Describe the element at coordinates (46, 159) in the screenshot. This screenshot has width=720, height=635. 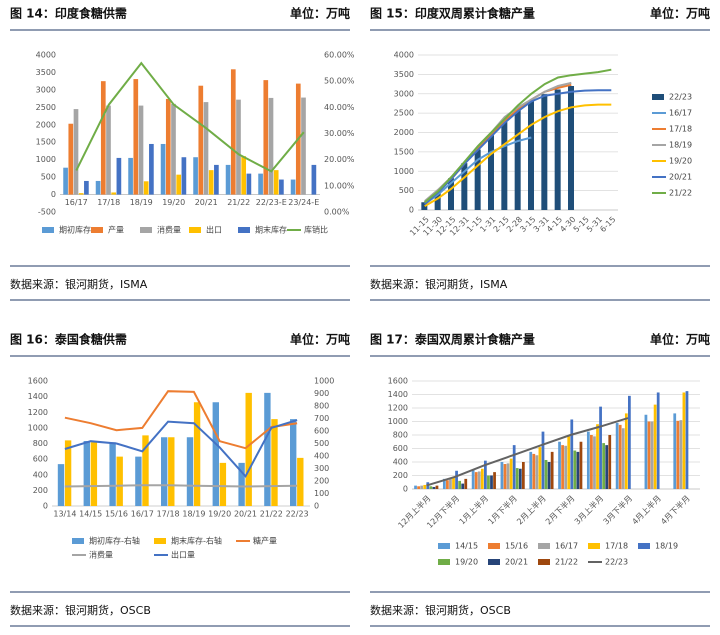
I see `y-tick-label: 1000` at that location.